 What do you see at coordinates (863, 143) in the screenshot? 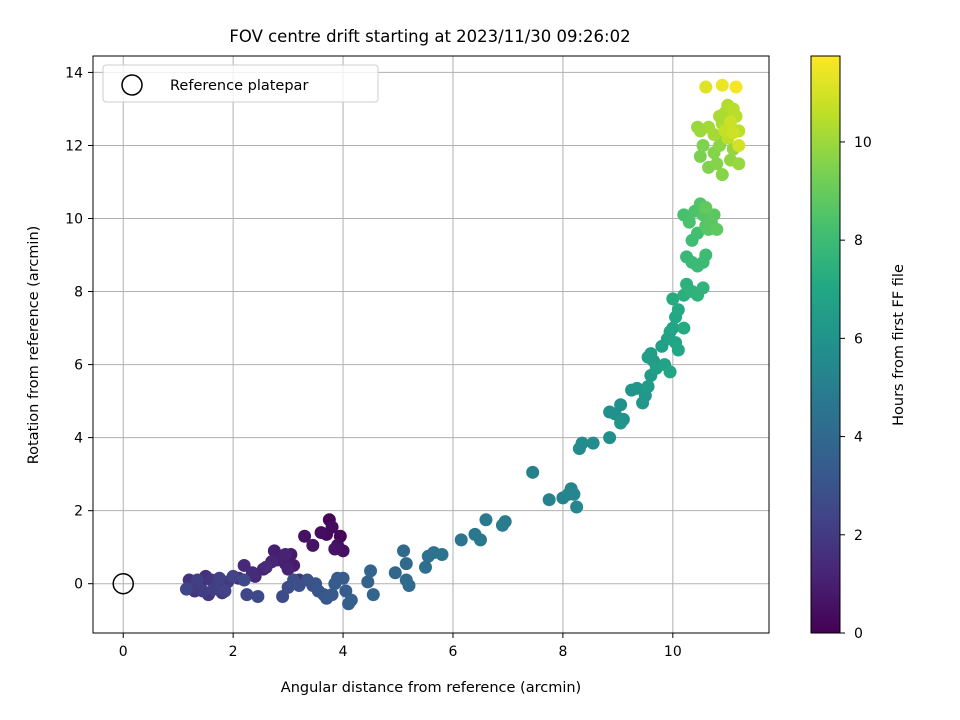
I see `colorbar-tick-label: 10` at bounding box center [863, 143].